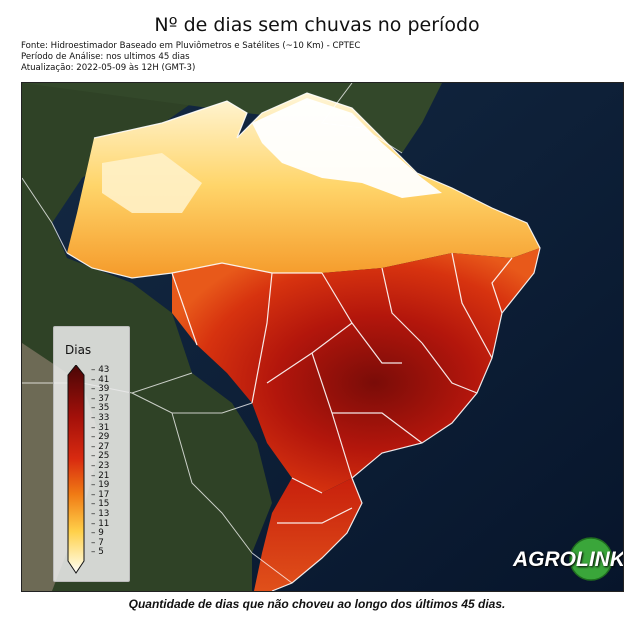  What do you see at coordinates (347, 148) in the screenshot?
I see `region-north-very-wet` at bounding box center [347, 148].